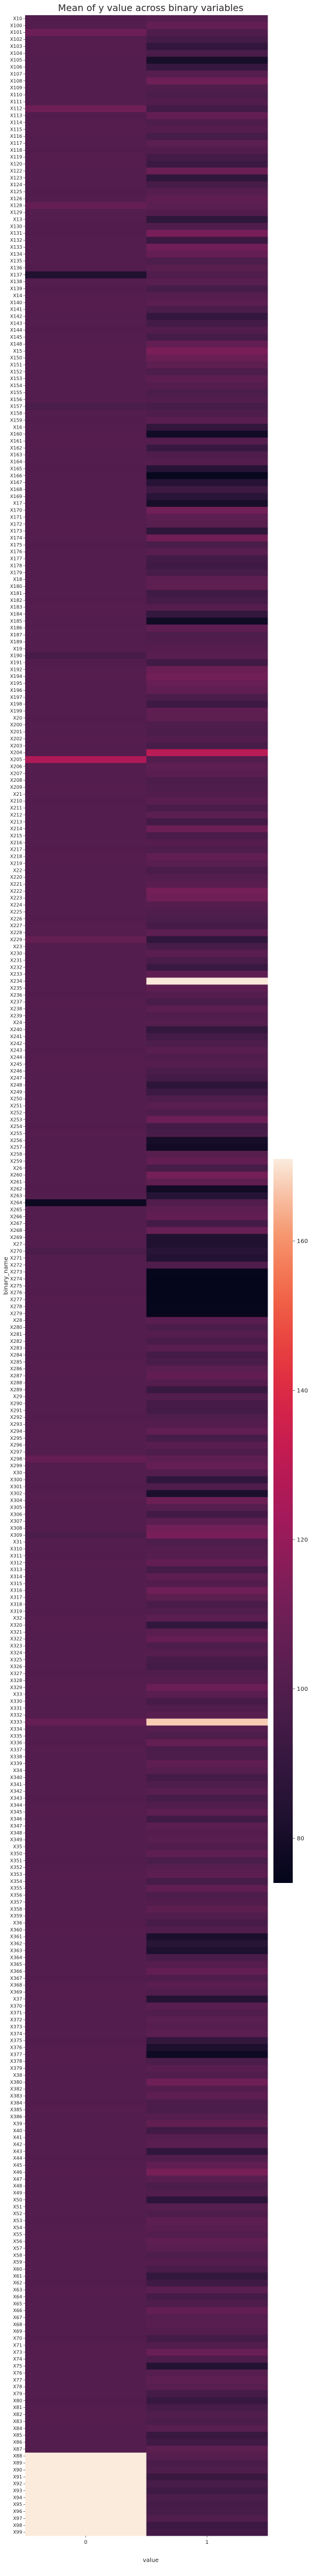 The height and width of the screenshot is (2576, 312). Describe the element at coordinates (17, 2477) in the screenshot. I see `y-tick-label: X91` at that location.